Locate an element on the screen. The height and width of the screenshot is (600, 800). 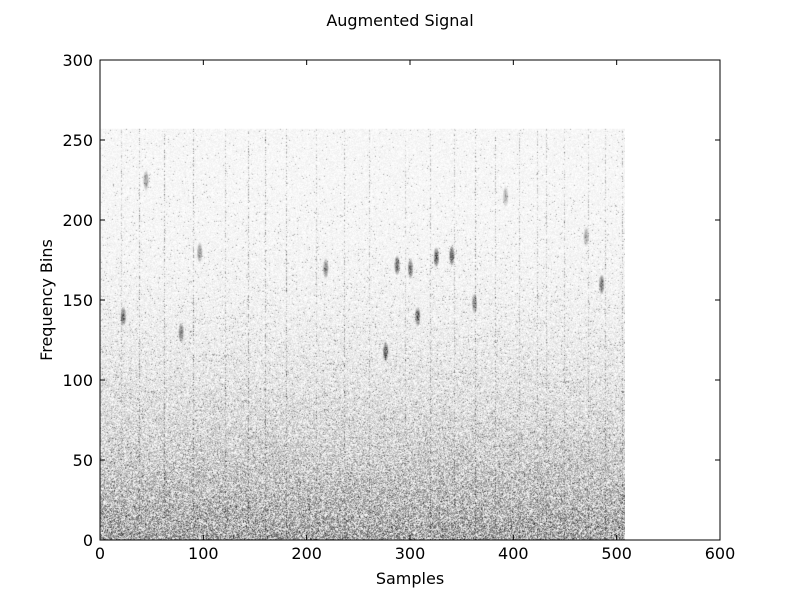
y-tick-label: 300 is located at coordinates (77, 60).